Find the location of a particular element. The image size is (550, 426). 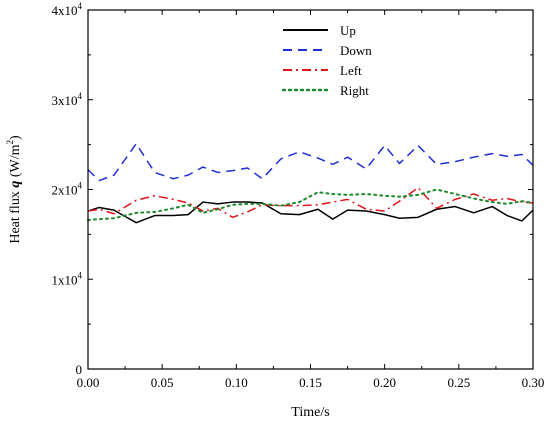

x-tick-label: 0.15 is located at coordinates (310, 382).